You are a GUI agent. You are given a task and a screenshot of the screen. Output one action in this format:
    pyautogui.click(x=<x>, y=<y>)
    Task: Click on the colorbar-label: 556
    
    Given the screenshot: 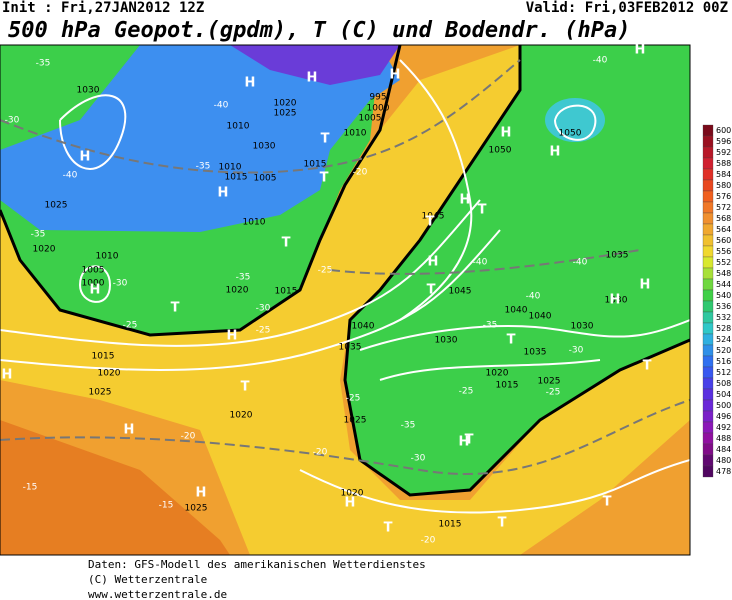 What is the action you would take?
    pyautogui.click(x=723, y=251)
    